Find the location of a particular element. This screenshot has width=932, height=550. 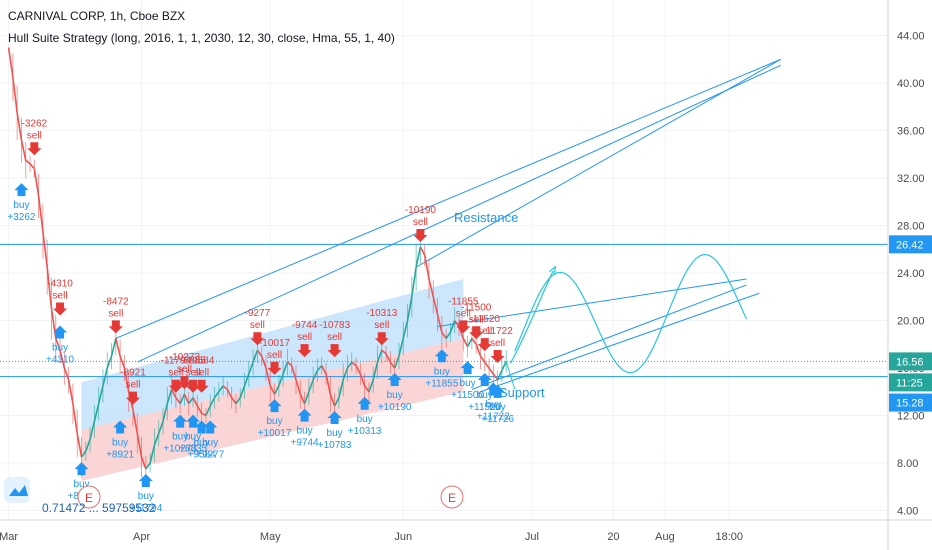

sell-signal: sell-9277 is located at coordinates (258, 327).